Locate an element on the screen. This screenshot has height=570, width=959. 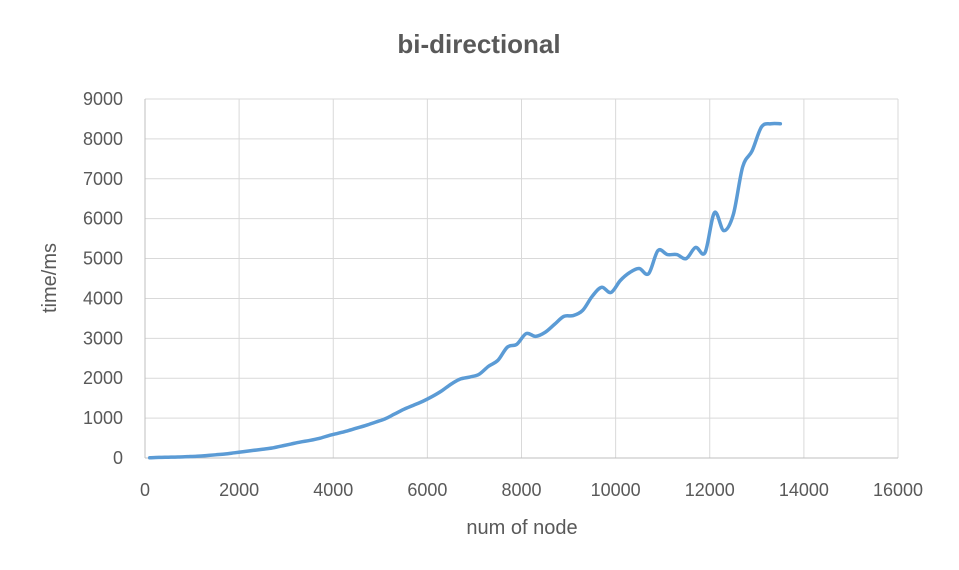
x-tick-label: 10000 is located at coordinates (616, 490).